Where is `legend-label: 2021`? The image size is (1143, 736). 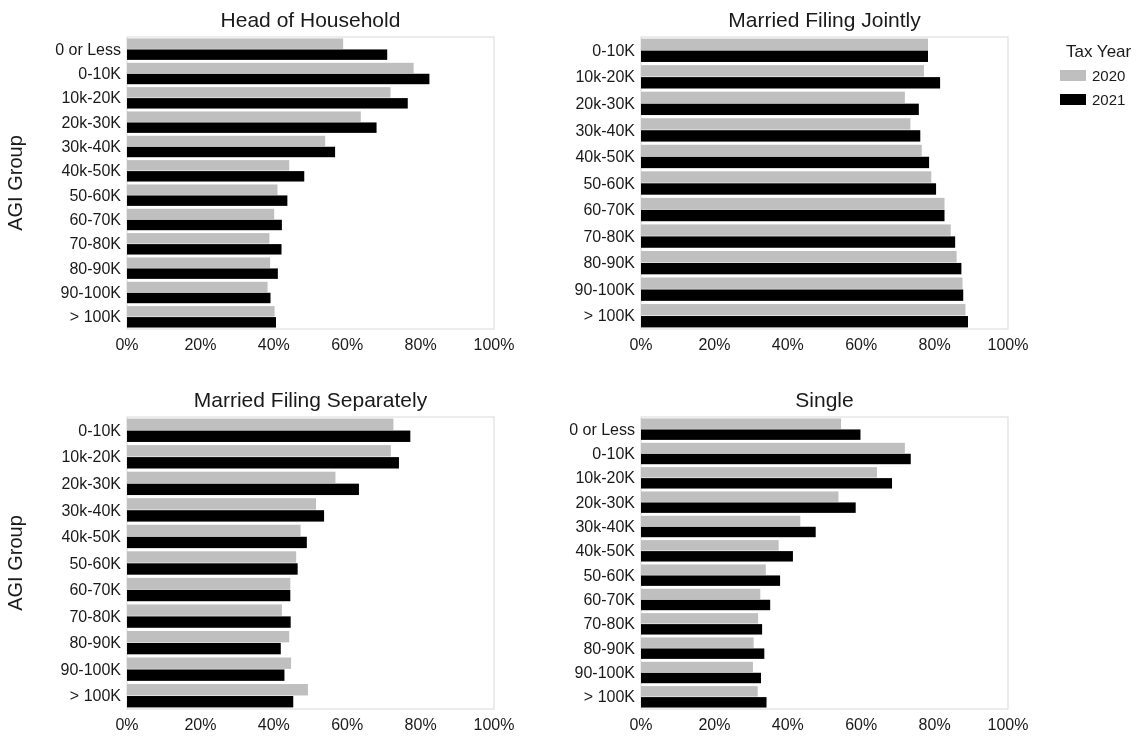 legend-label: 2021 is located at coordinates (1109, 100).